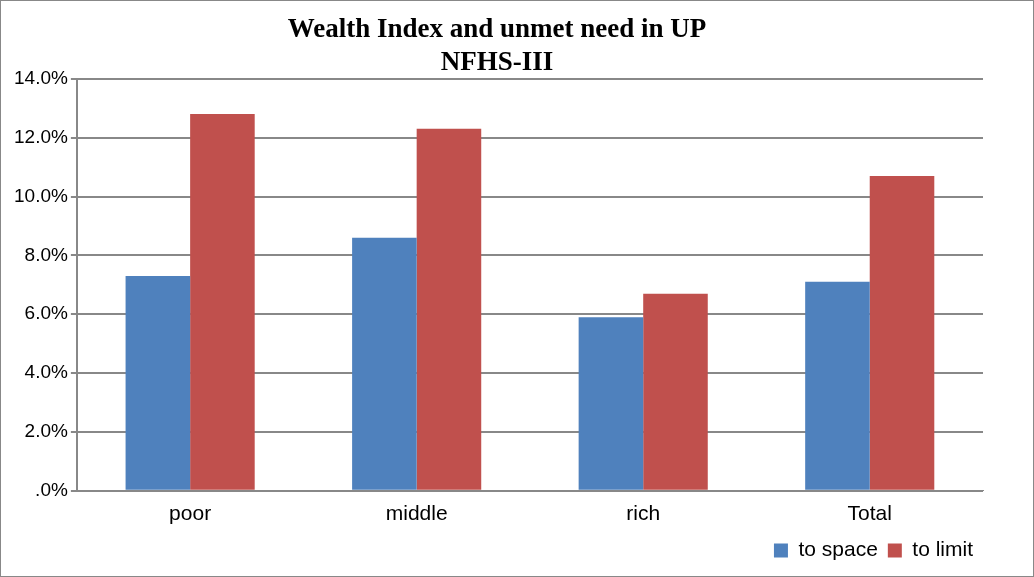 This screenshot has height=577, width=1034. I want to click on x-tick-label: middle, so click(416, 513).